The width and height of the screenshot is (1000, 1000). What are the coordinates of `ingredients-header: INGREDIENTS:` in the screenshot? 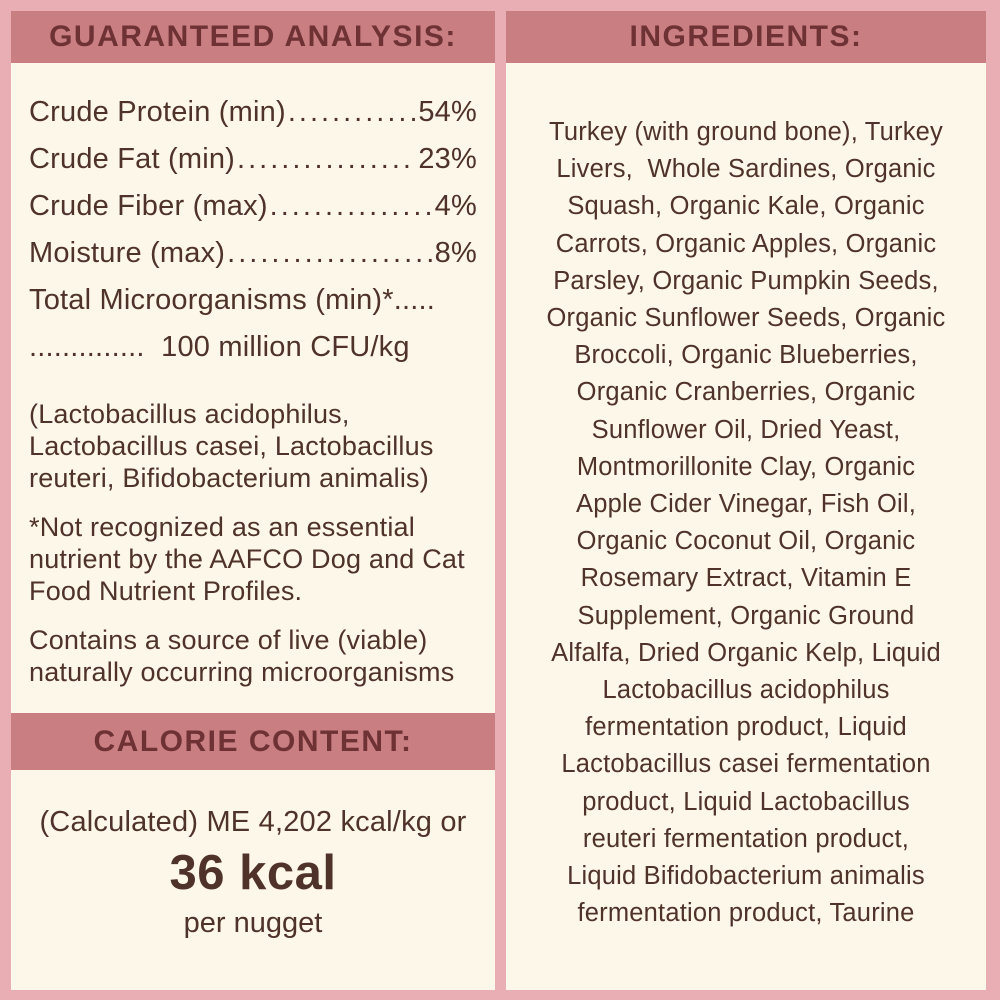 It's located at (746, 37).